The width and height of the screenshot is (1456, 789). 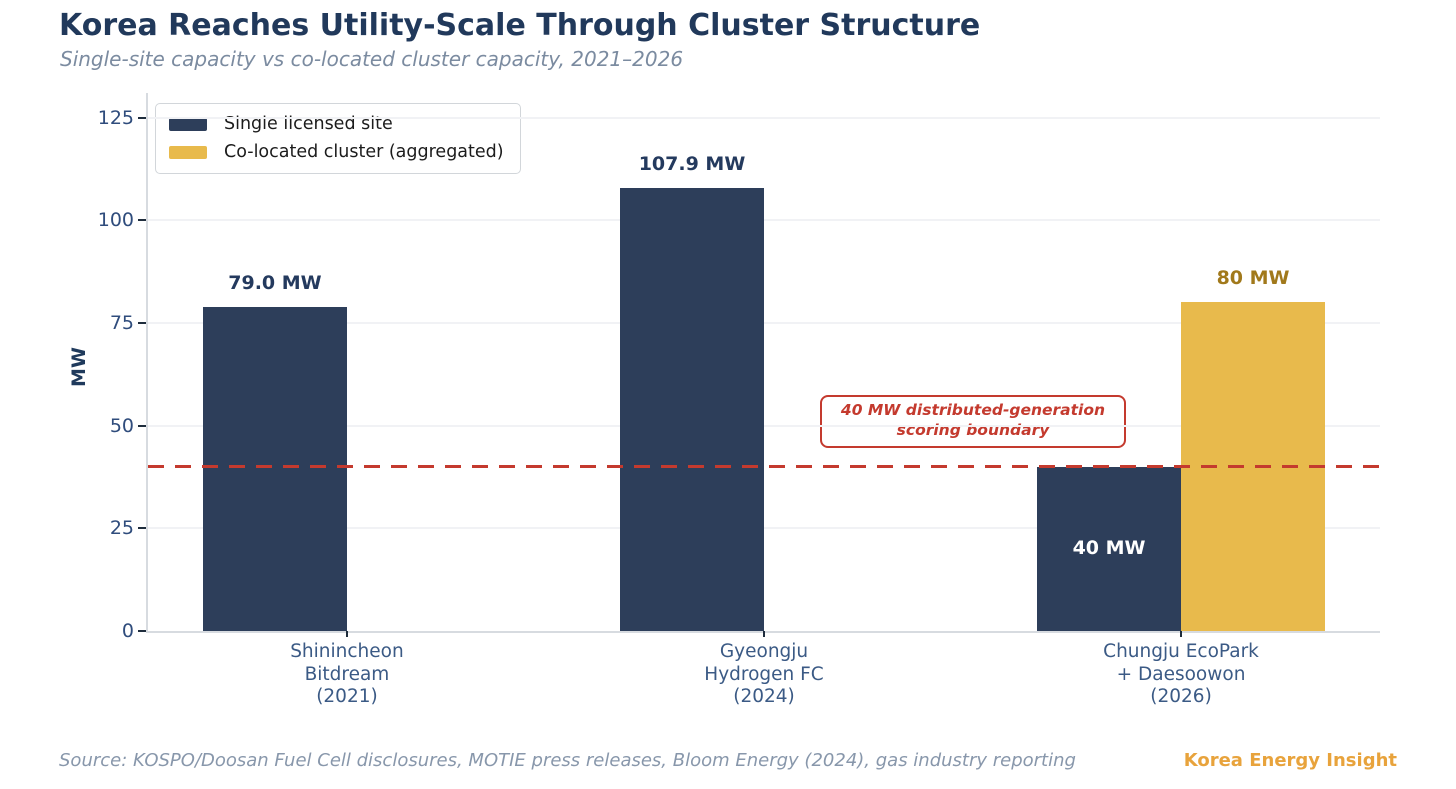 I want to click on legend-label: Co-located cluster (aggregated), so click(x=364, y=152).